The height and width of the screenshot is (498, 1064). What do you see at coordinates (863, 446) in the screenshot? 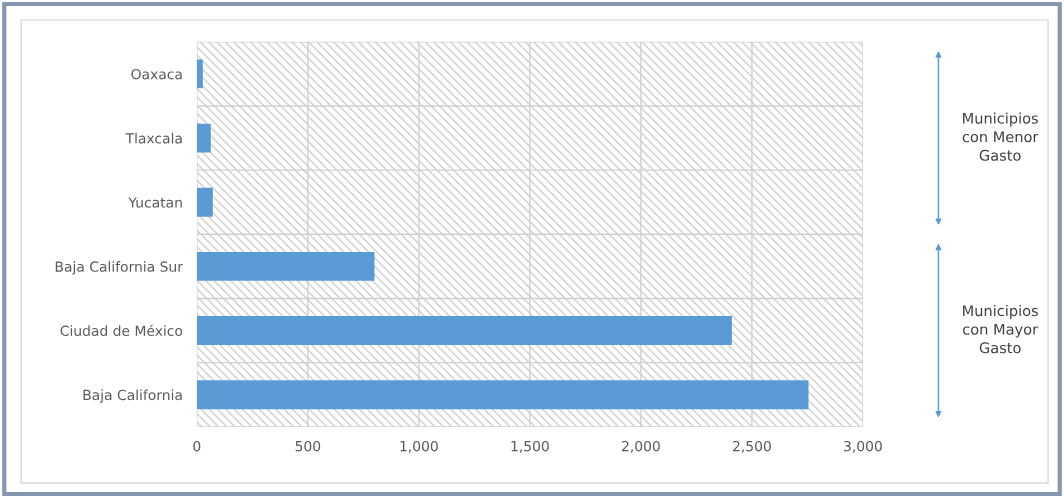
I see `x-tick-label: 3,000` at bounding box center [863, 446].